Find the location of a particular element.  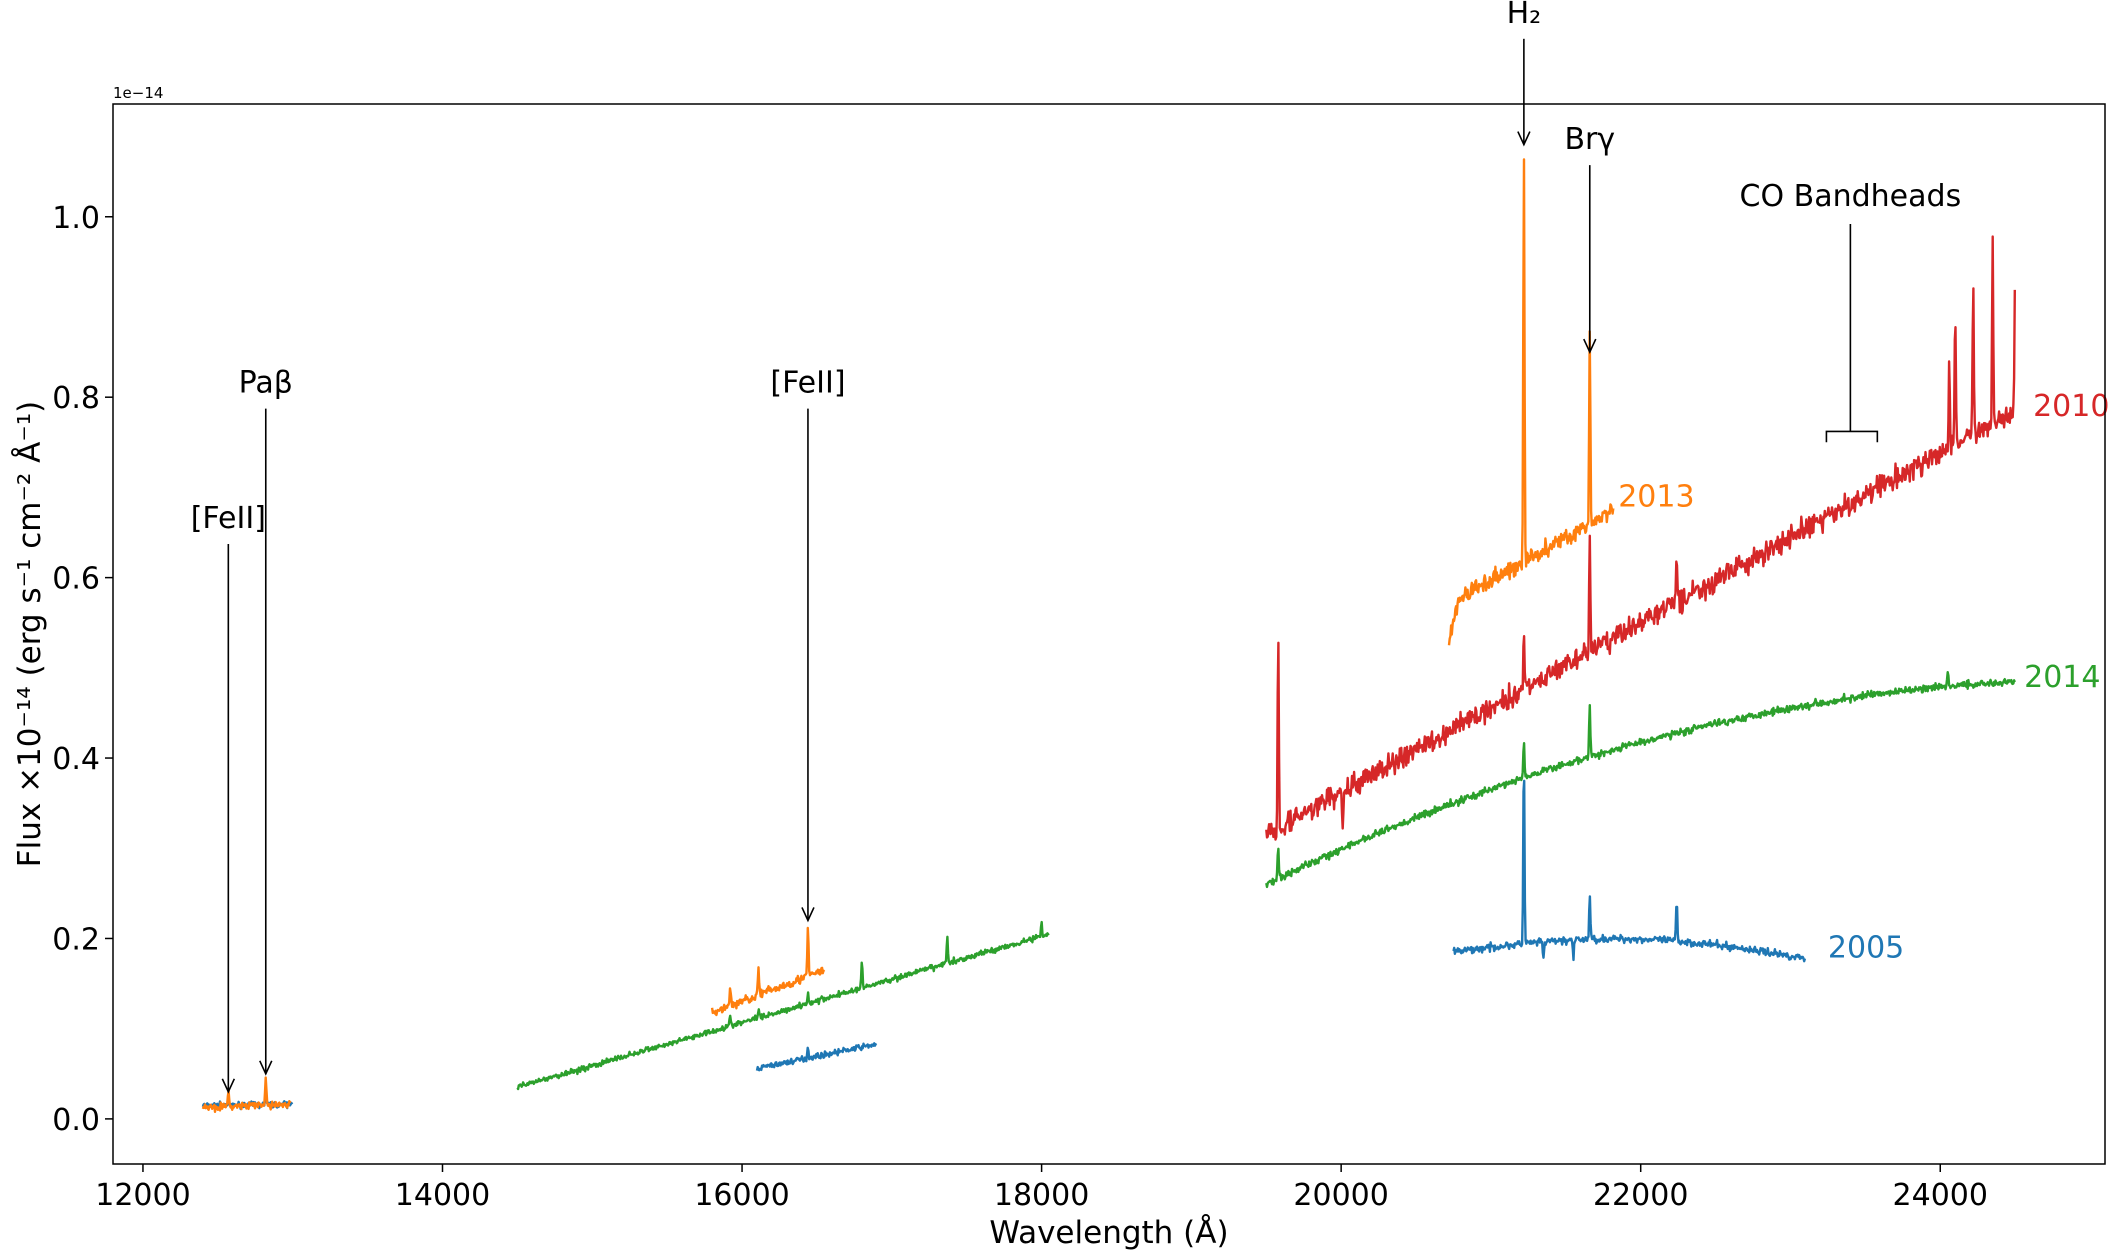

annotation-label: CO Bandheads is located at coordinates (1851, 196).